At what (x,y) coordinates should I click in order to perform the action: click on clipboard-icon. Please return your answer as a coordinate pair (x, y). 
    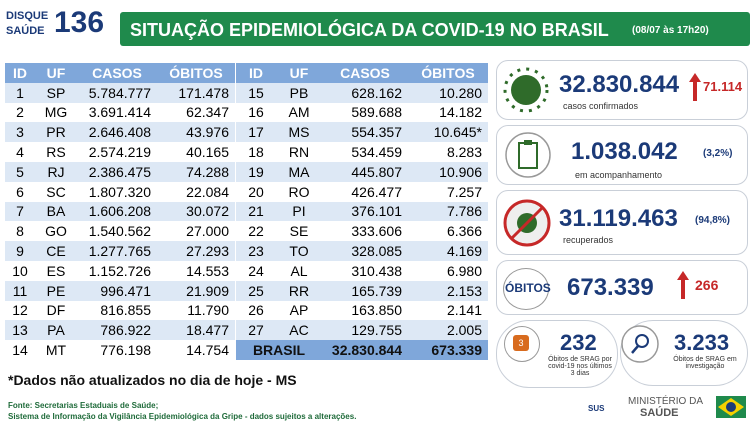
    Looking at the image, I should click on (528, 155).